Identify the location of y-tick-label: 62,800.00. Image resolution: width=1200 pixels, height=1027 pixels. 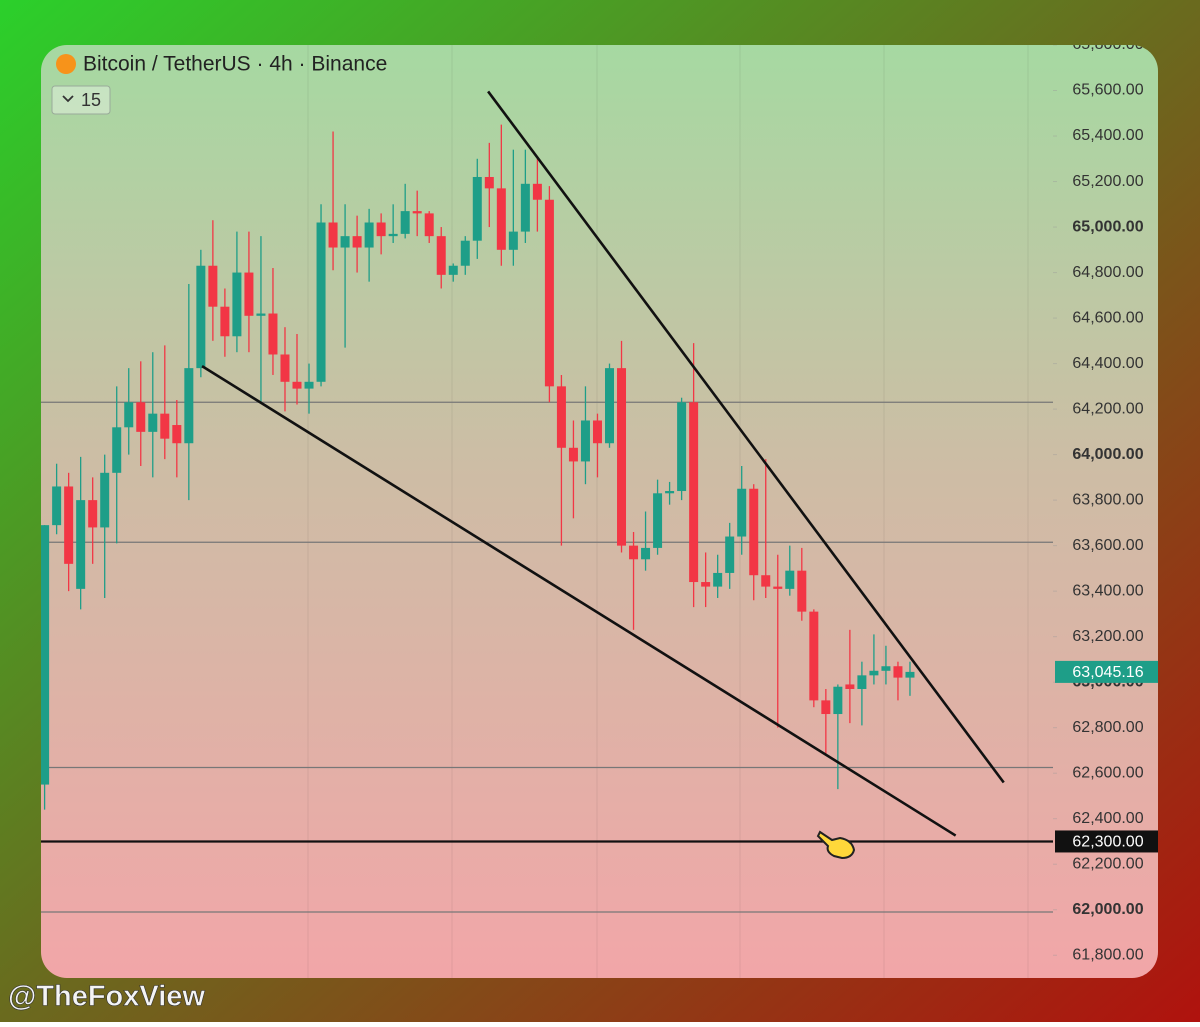
(1107, 727).